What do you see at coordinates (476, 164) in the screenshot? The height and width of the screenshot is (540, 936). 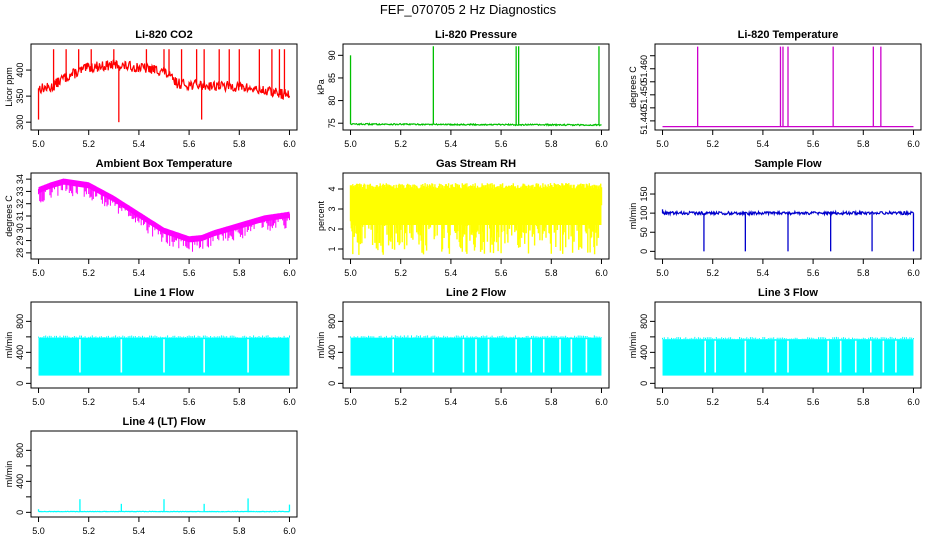 I see `panel-title: Gas Stream RH` at bounding box center [476, 164].